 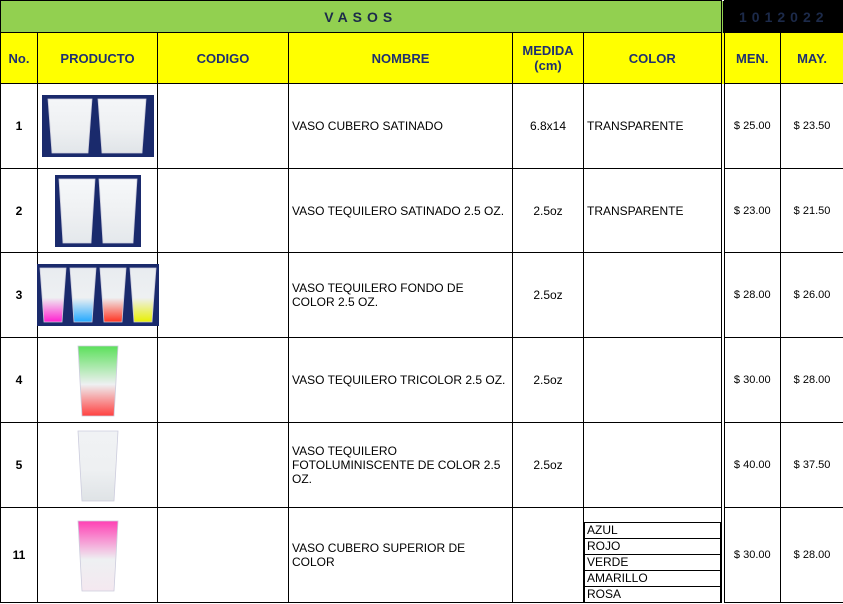 What do you see at coordinates (751, 465) in the screenshot?
I see `price-men: $ 40.00` at bounding box center [751, 465].